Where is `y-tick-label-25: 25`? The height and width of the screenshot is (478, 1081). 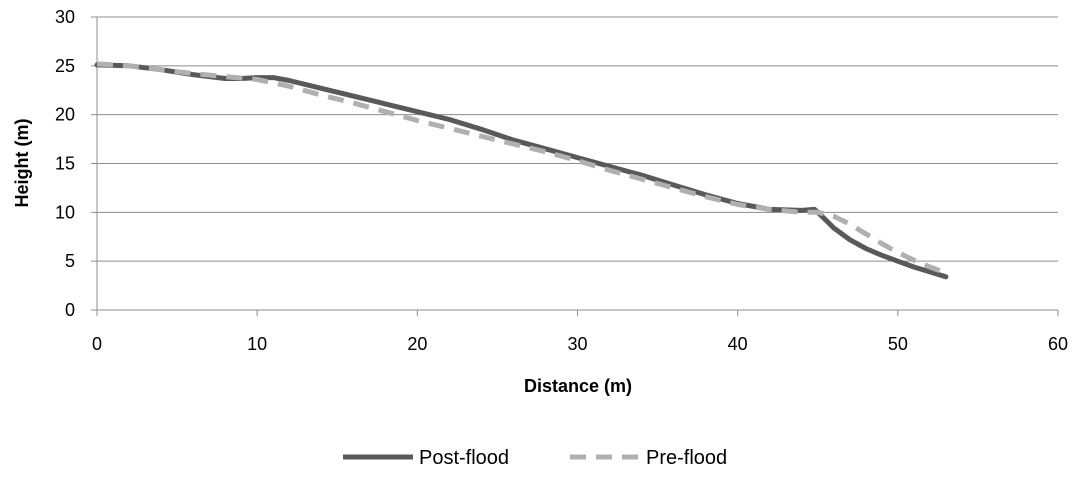
y-tick-label-25: 25 is located at coordinates (65, 66).